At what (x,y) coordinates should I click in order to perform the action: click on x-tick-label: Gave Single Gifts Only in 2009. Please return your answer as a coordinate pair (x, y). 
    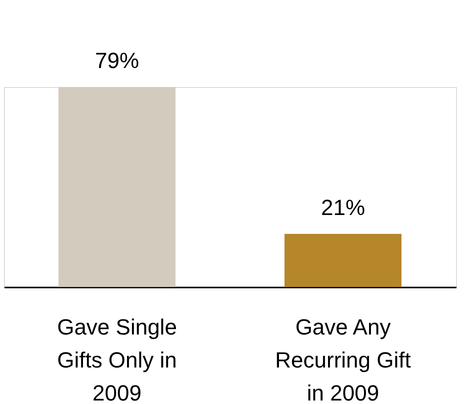
    Looking at the image, I should click on (117, 359).